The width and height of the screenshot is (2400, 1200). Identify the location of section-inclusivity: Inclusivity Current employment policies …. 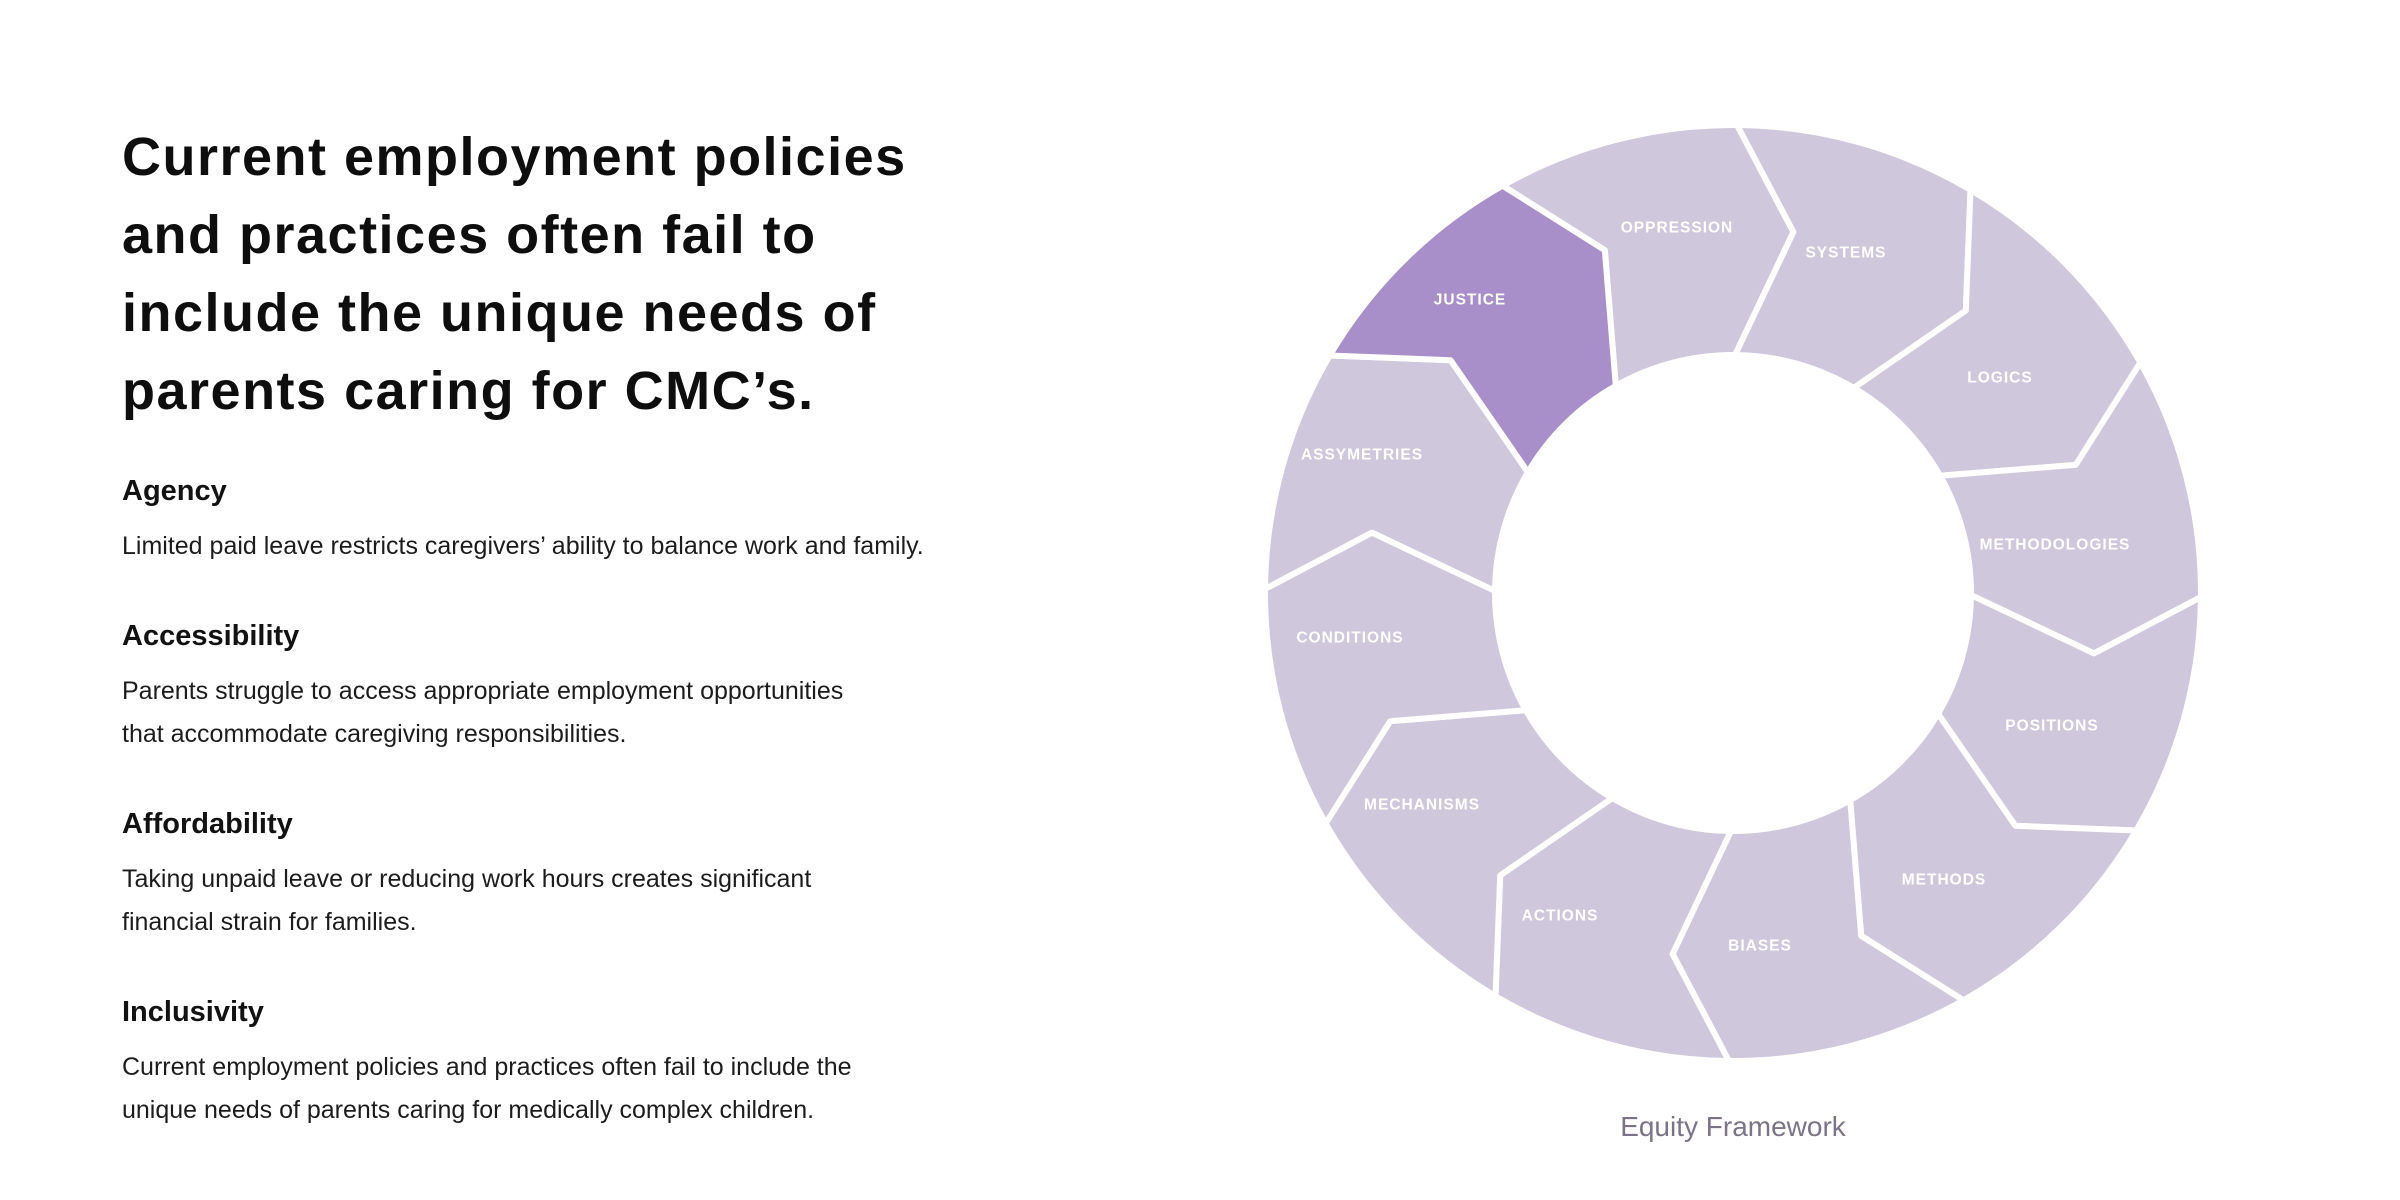
(627, 1063).